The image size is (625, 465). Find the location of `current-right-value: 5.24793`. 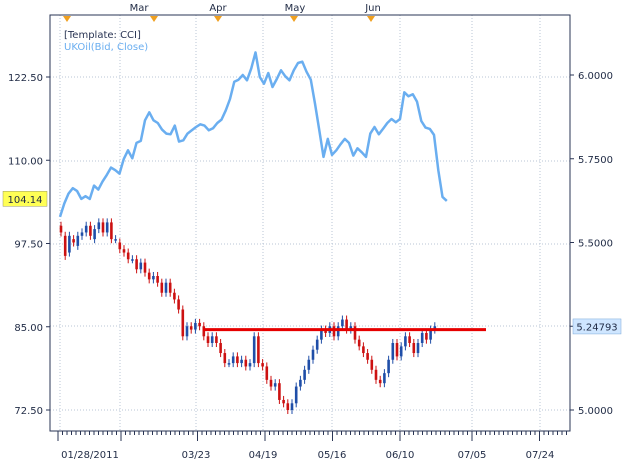

current-right-value: 5.24793 is located at coordinates (596, 327).